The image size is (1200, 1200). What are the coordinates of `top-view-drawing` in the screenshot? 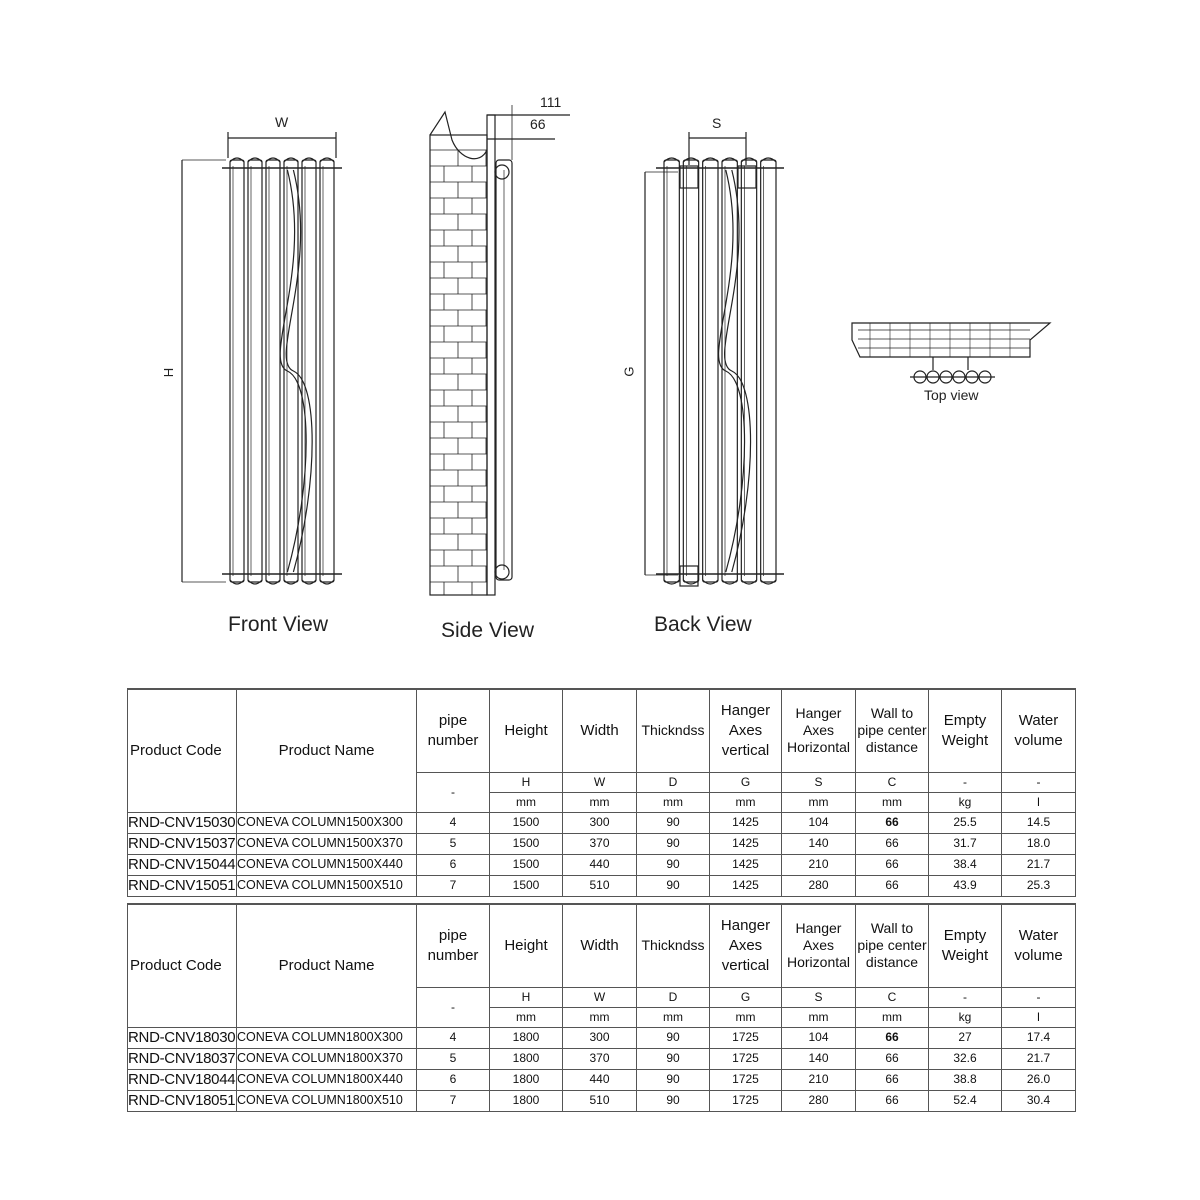 It's located at (951, 353).